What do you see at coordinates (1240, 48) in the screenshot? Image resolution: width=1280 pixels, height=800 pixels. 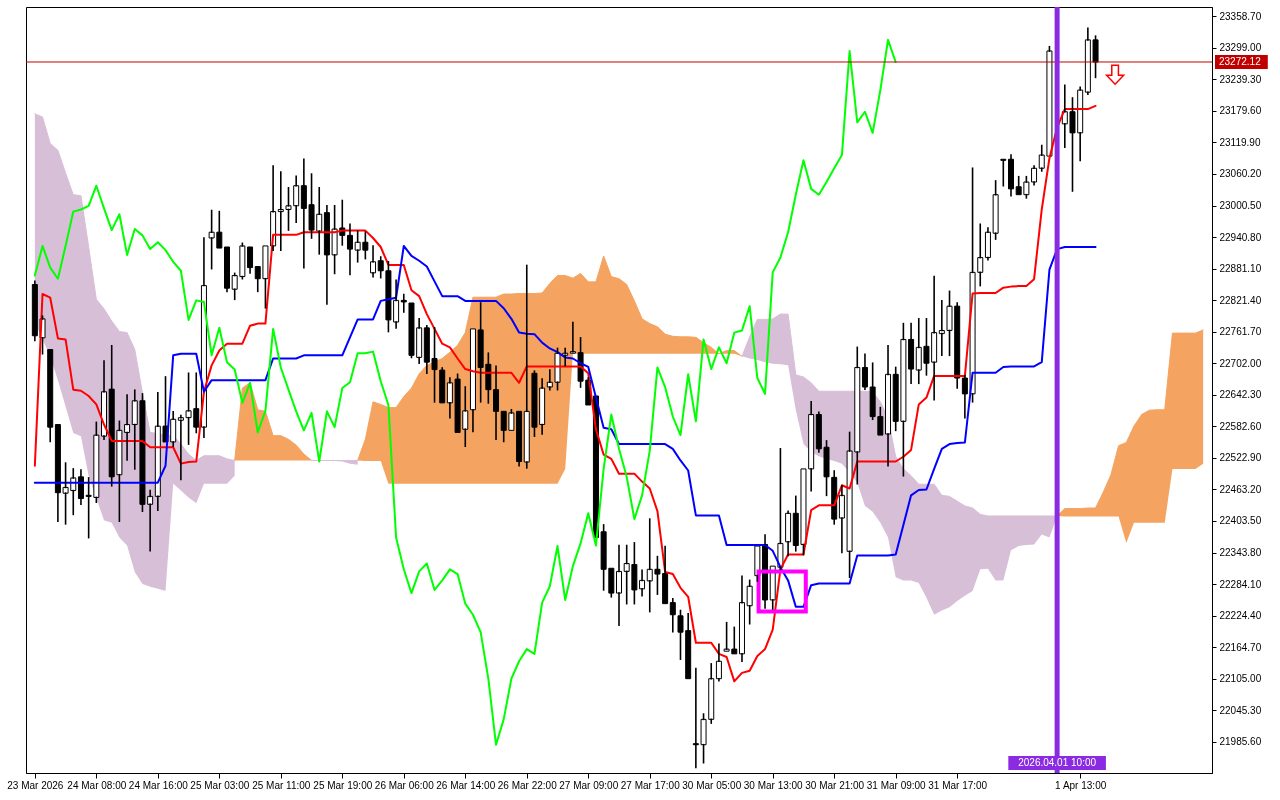 I see `y-tick-label: 23299.00` at bounding box center [1240, 48].